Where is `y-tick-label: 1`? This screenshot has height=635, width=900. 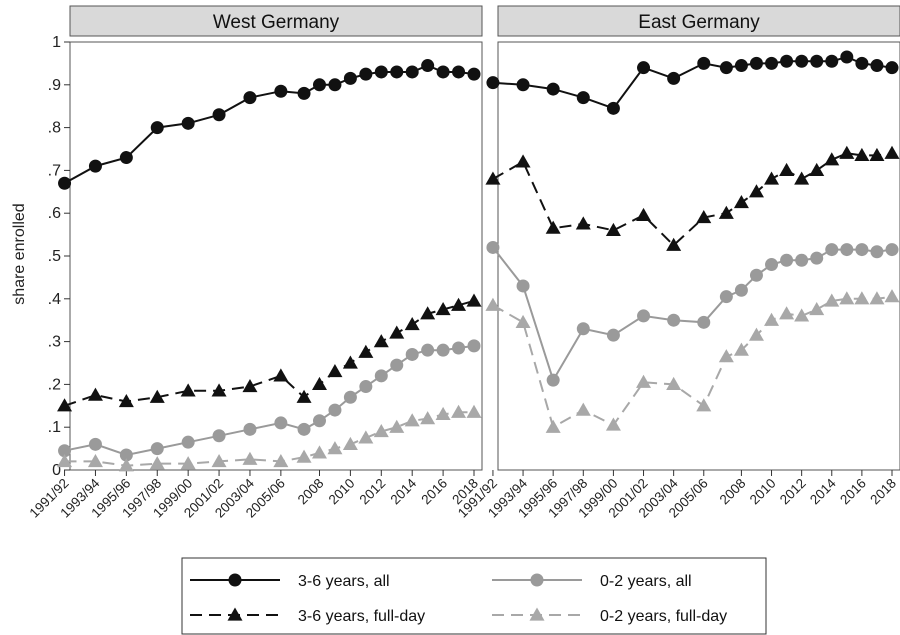 y-tick-label: 1 is located at coordinates (56, 42).